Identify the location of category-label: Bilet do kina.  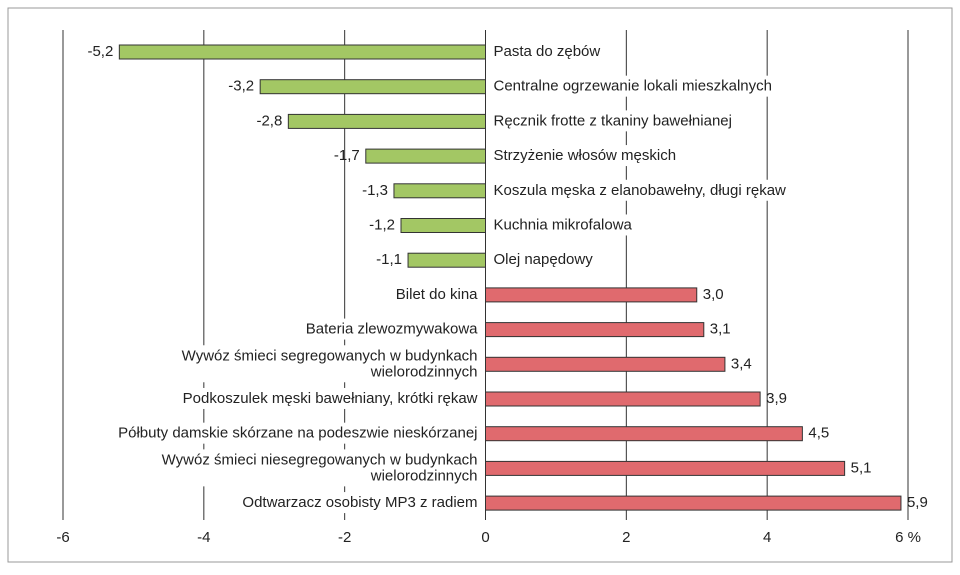
(437, 294).